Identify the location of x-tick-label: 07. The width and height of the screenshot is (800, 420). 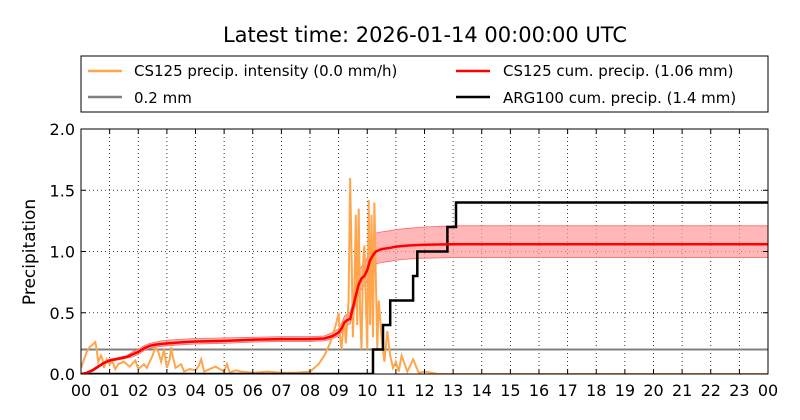
(281, 390).